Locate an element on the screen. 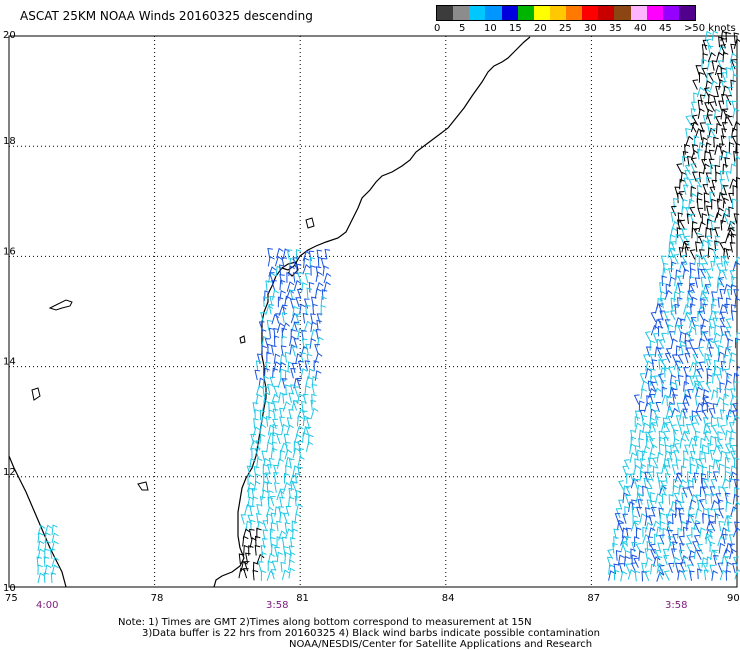 Image resolution: width=740 pixels, height=650 pixels. latitude-label: 12 is located at coordinates (9, 472).